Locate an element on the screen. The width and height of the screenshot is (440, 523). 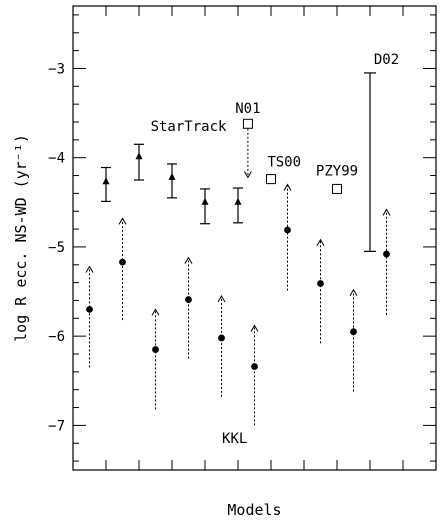
pzy99-point is located at coordinates (337, 188).